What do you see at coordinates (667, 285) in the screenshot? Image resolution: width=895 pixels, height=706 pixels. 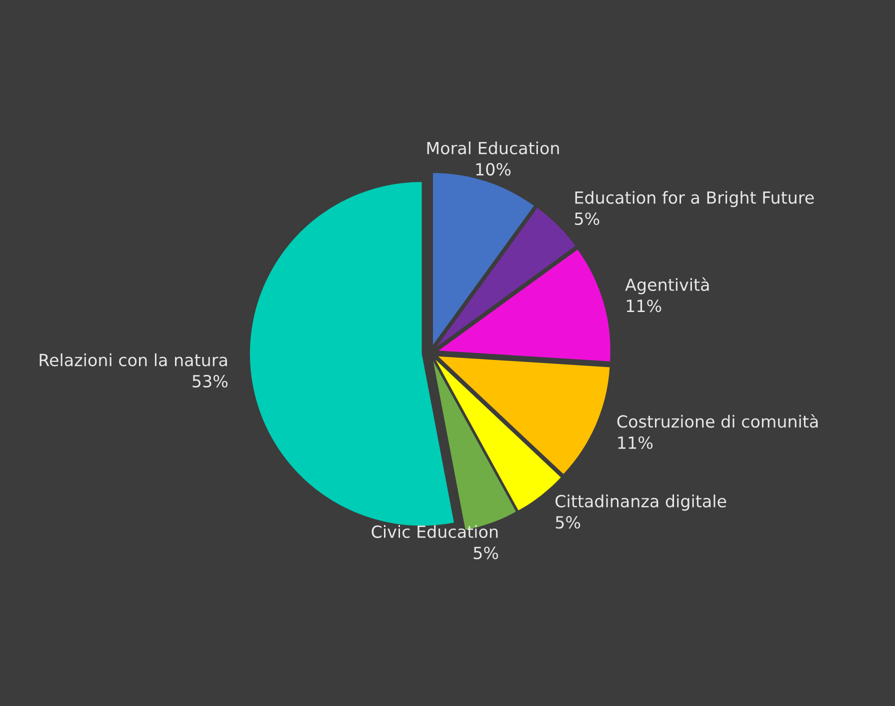 I see `slice-label: Agentività` at bounding box center [667, 285].